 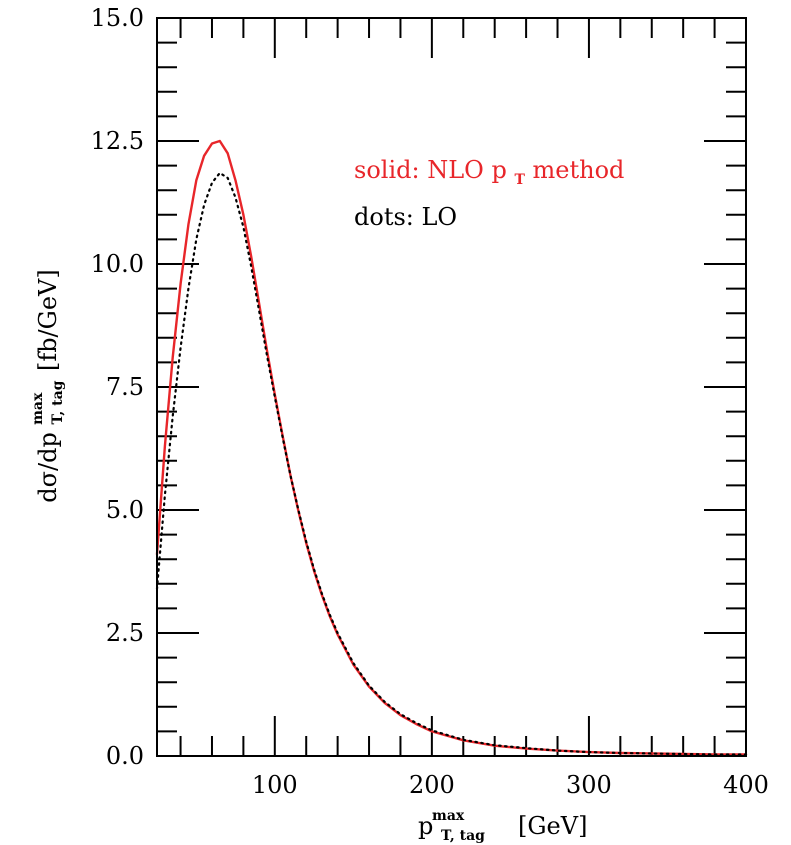 I want to click on y-axis-label-sub: T, tag, so click(x=58, y=402).